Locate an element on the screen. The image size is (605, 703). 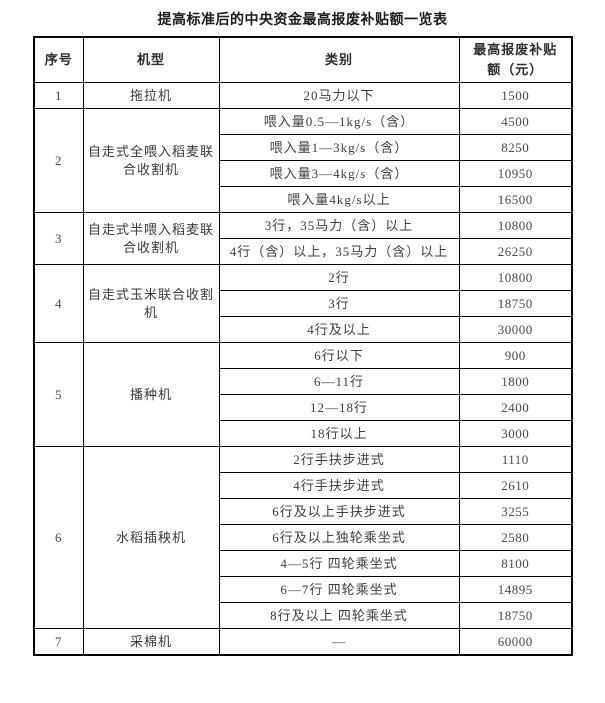
table-row: 4行及以上 30000 is located at coordinates (303, 330).